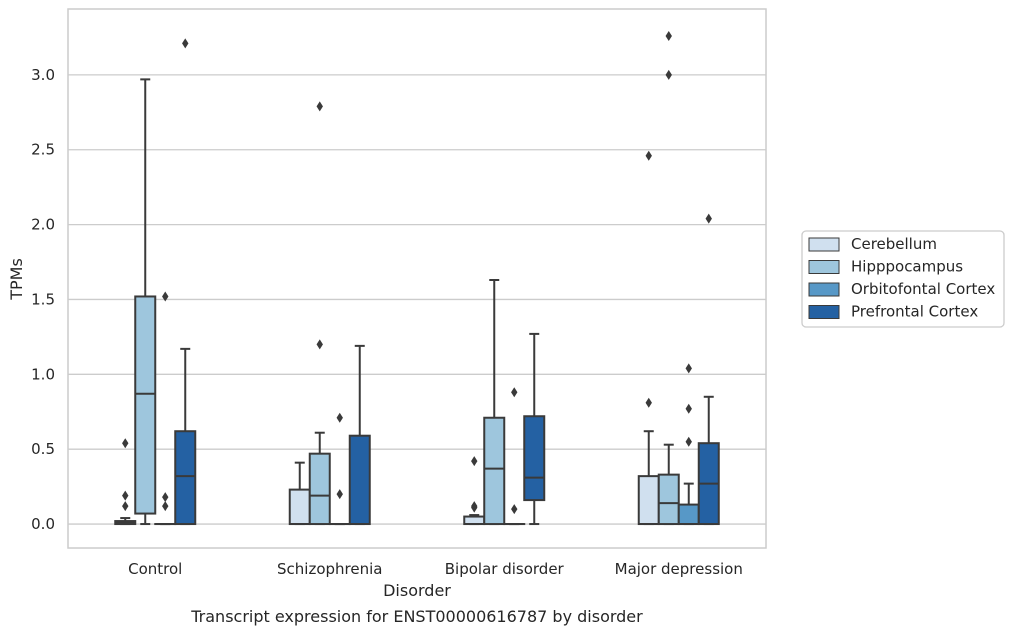  I want to click on y-axis-label: TPMs, so click(16, 279).